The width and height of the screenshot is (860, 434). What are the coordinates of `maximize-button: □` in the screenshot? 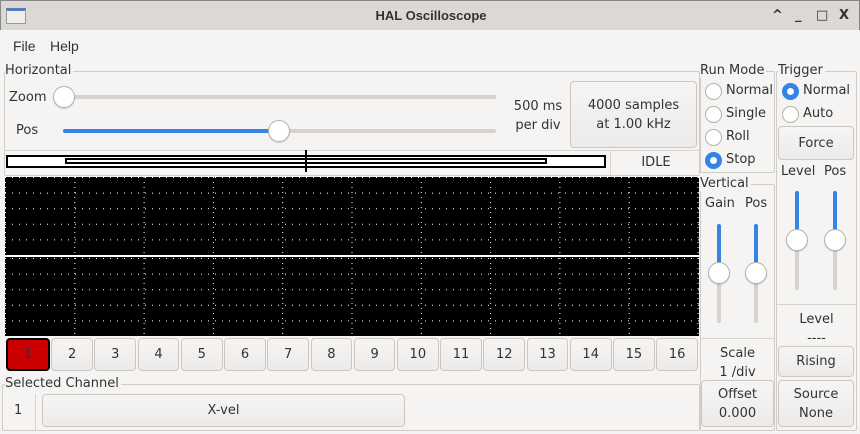 It's located at (822, 15).